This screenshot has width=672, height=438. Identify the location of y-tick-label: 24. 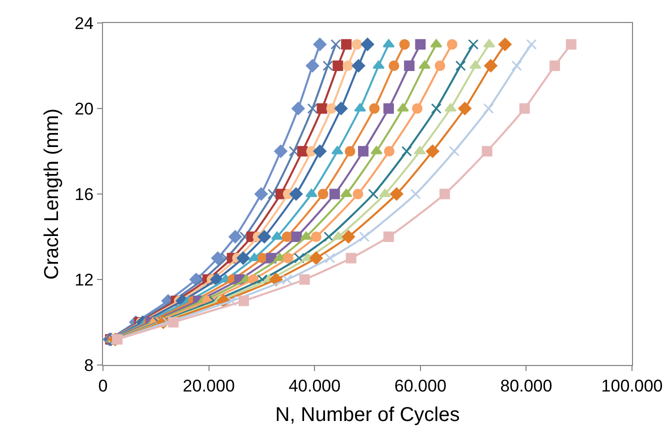
(84, 23).